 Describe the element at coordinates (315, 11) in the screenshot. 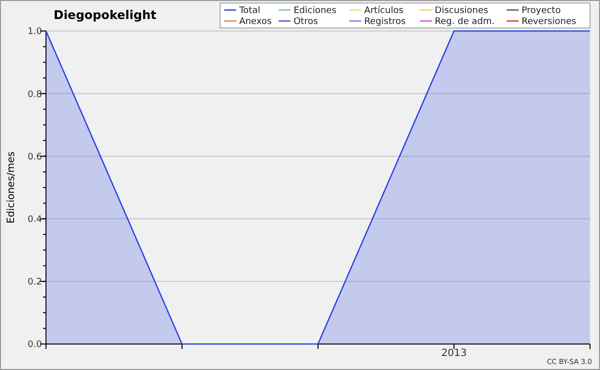

I see `legend-label: Ediciones` at that location.